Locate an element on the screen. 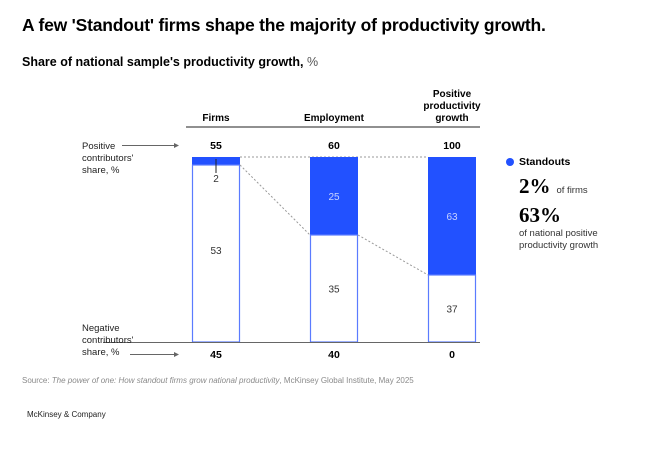  row-label-positive: share, % is located at coordinates (101, 170).